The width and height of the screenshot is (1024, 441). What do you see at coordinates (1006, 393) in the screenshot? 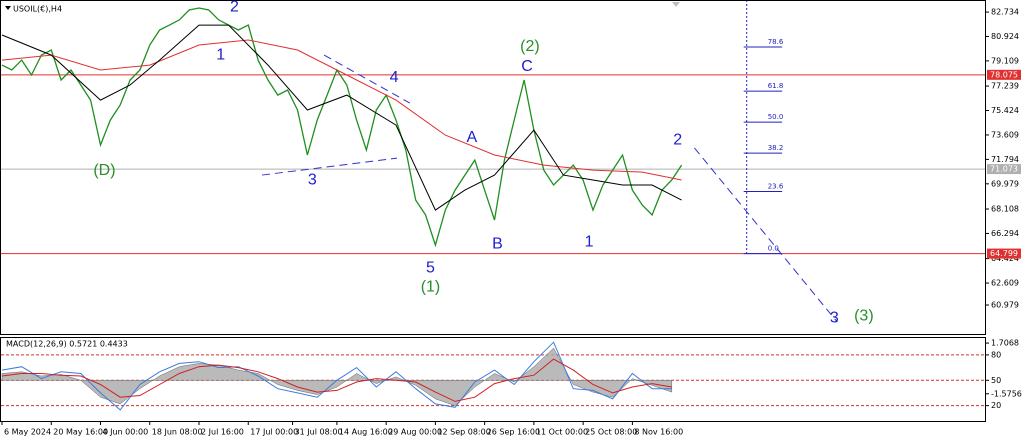
I see `y-tick-label: -1.5756` at bounding box center [1006, 393].